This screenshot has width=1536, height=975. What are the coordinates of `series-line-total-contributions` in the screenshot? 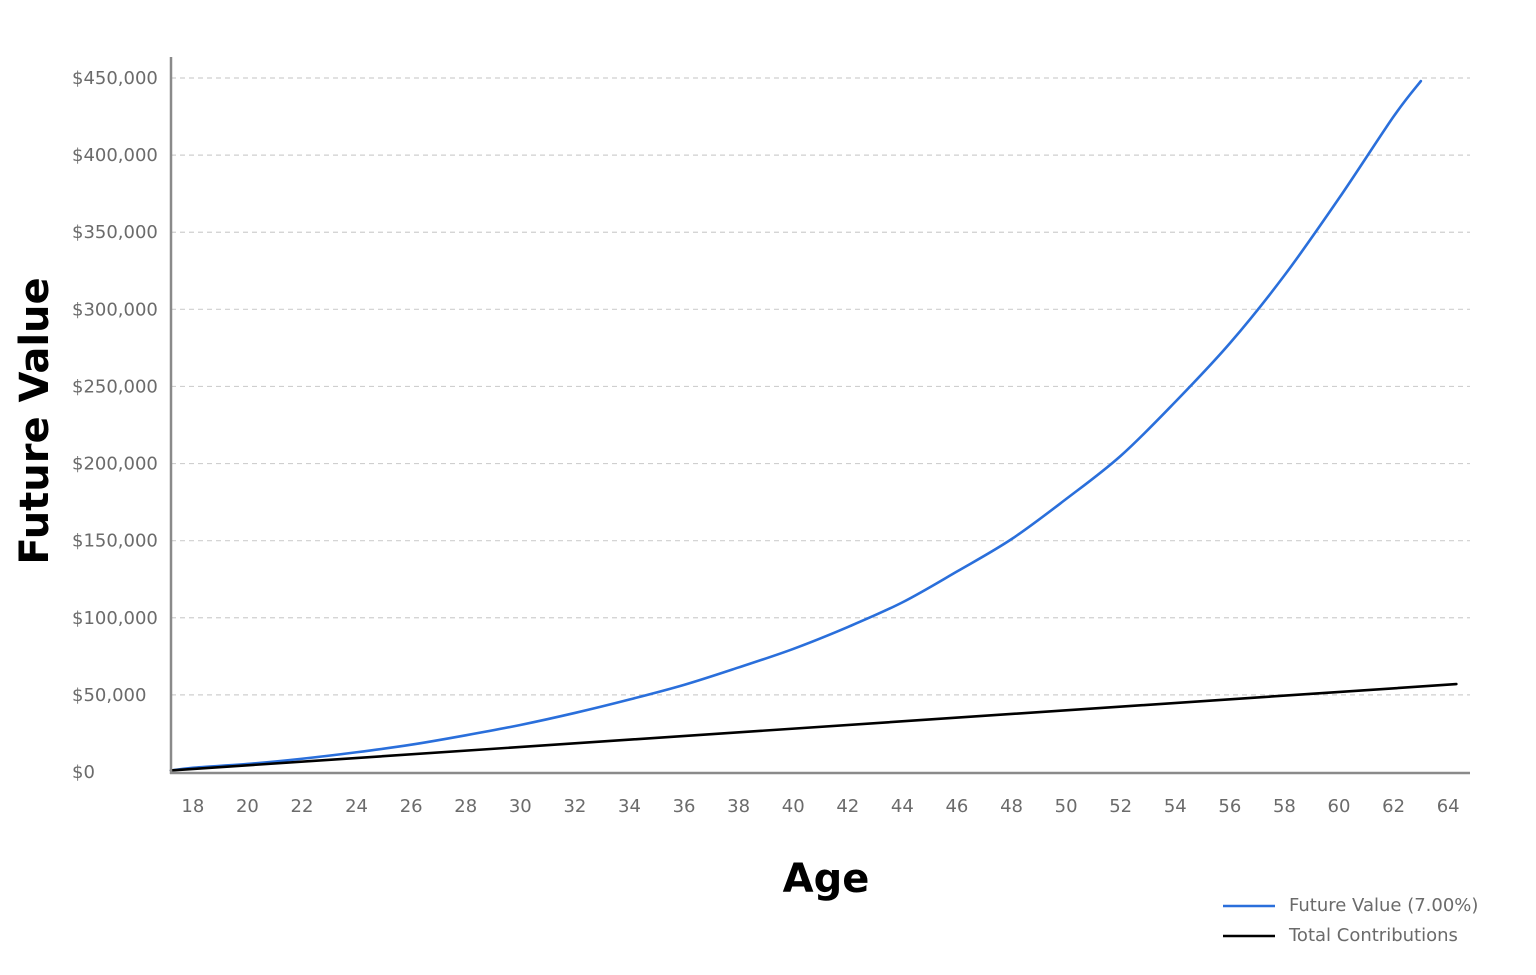 It's located at (813, 727).